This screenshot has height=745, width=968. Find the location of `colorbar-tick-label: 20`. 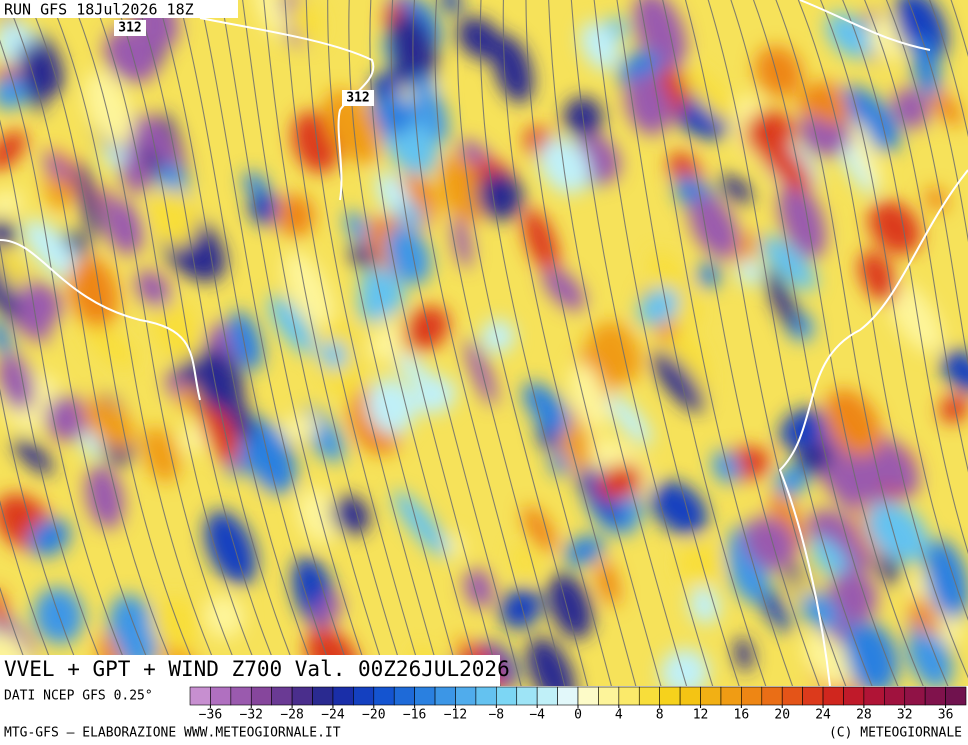

colorbar-tick-label: 20 is located at coordinates (782, 715).